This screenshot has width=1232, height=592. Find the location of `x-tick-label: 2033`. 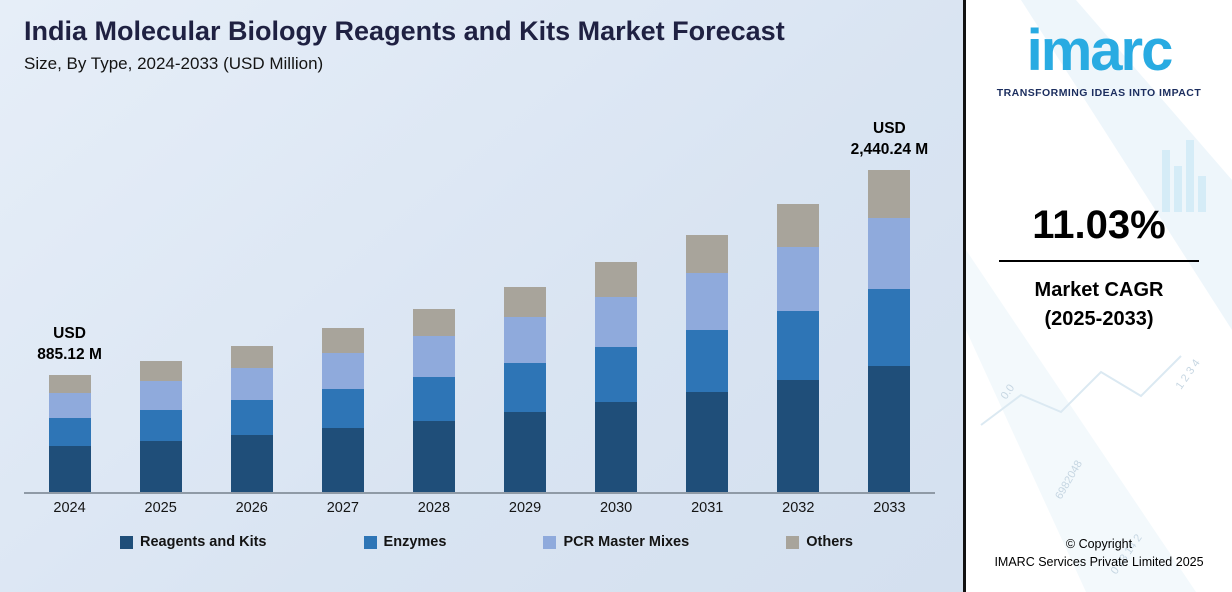

x-tick-label: 2033 is located at coordinates (889, 508).